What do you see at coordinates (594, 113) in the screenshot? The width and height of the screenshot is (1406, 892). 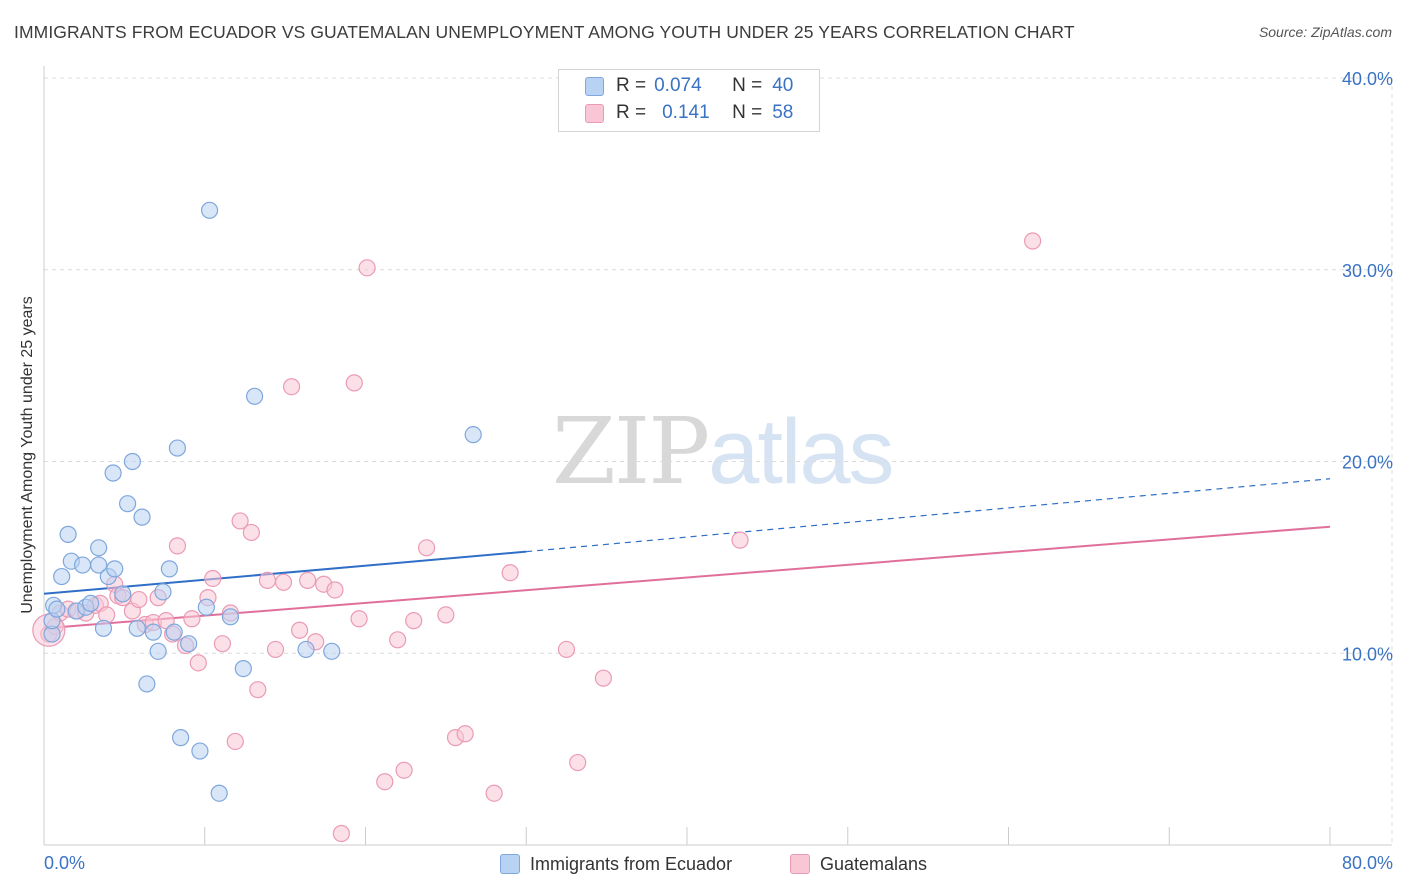 I see `legend-swatch-pink` at bounding box center [594, 113].